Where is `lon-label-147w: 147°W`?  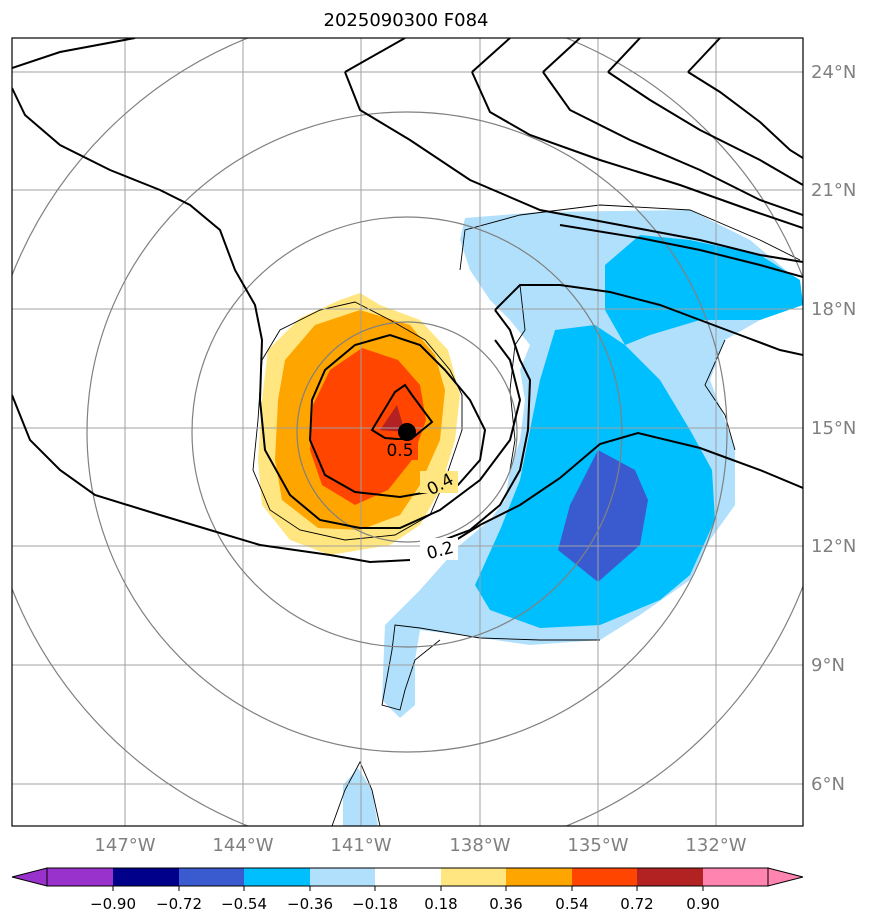 lon-label-147w: 147°W is located at coordinates (124, 845).